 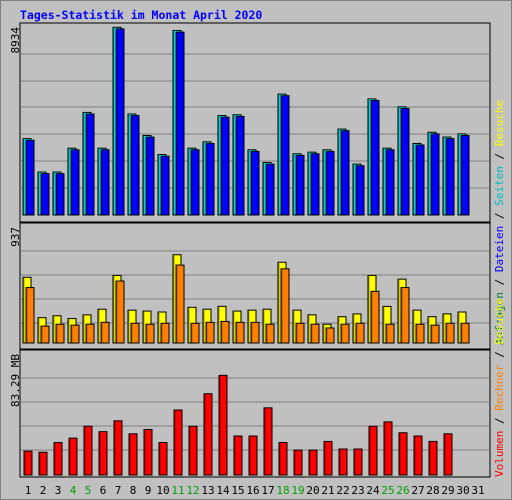 What do you see at coordinates (402, 490) in the screenshot?
I see `x-tick-label-26: 26` at bounding box center [402, 490].